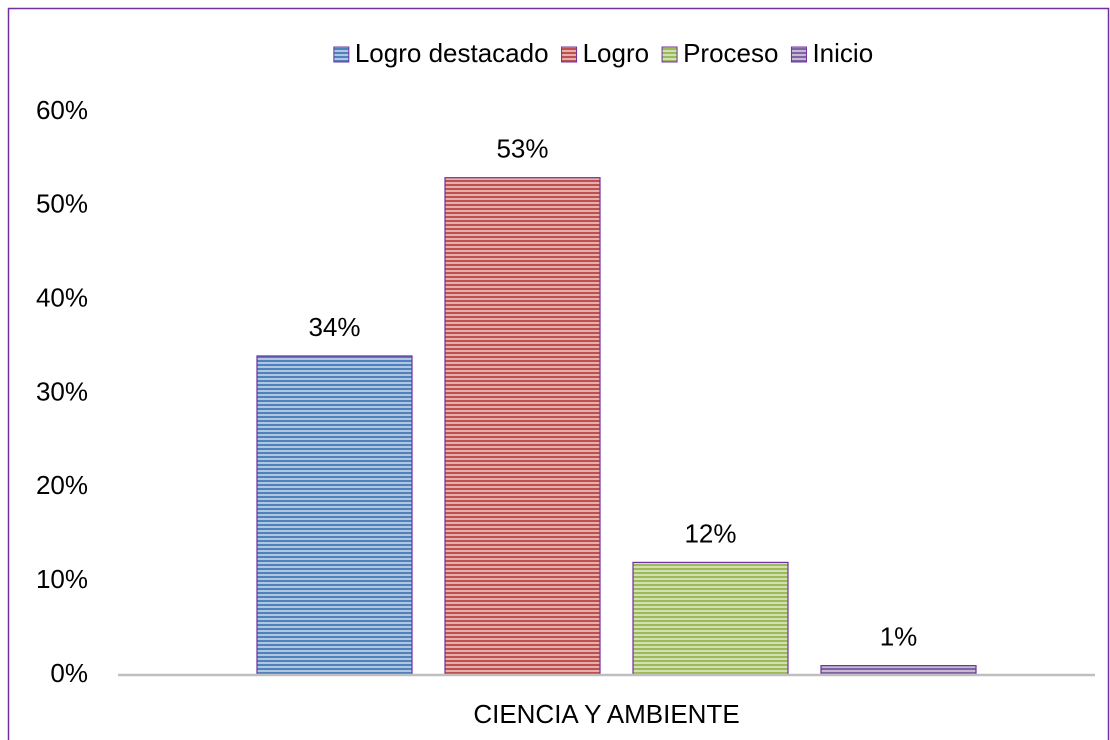 The width and height of the screenshot is (1110, 740). I want to click on x-tick-label: CIENCIA Y AMBIENTE, so click(606, 714).